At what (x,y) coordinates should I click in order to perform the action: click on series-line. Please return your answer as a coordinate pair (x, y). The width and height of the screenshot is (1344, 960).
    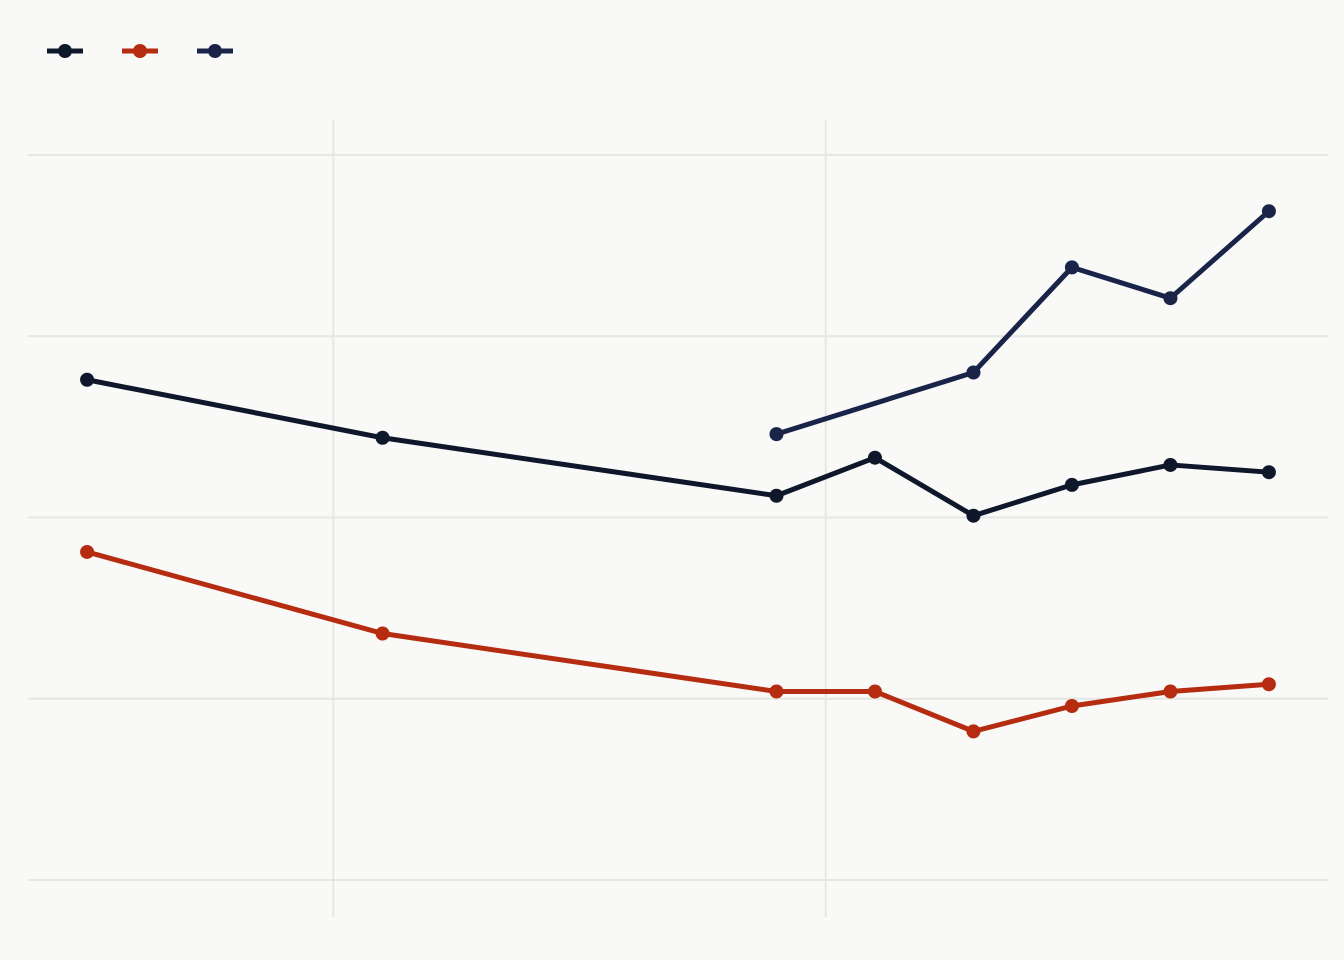
    Looking at the image, I should click on (678, 448).